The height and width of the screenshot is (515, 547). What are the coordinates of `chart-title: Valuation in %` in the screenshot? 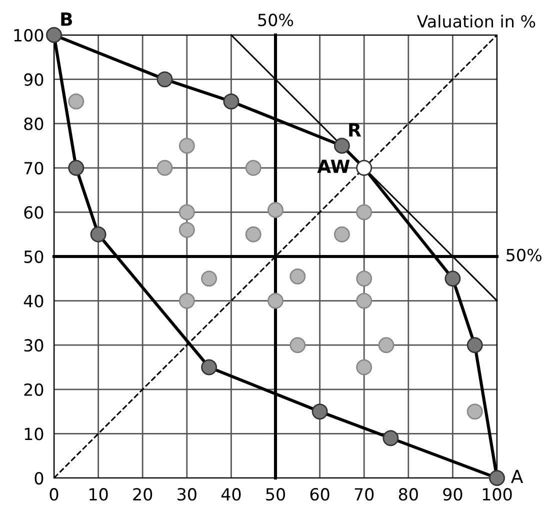 It's located at (476, 21).